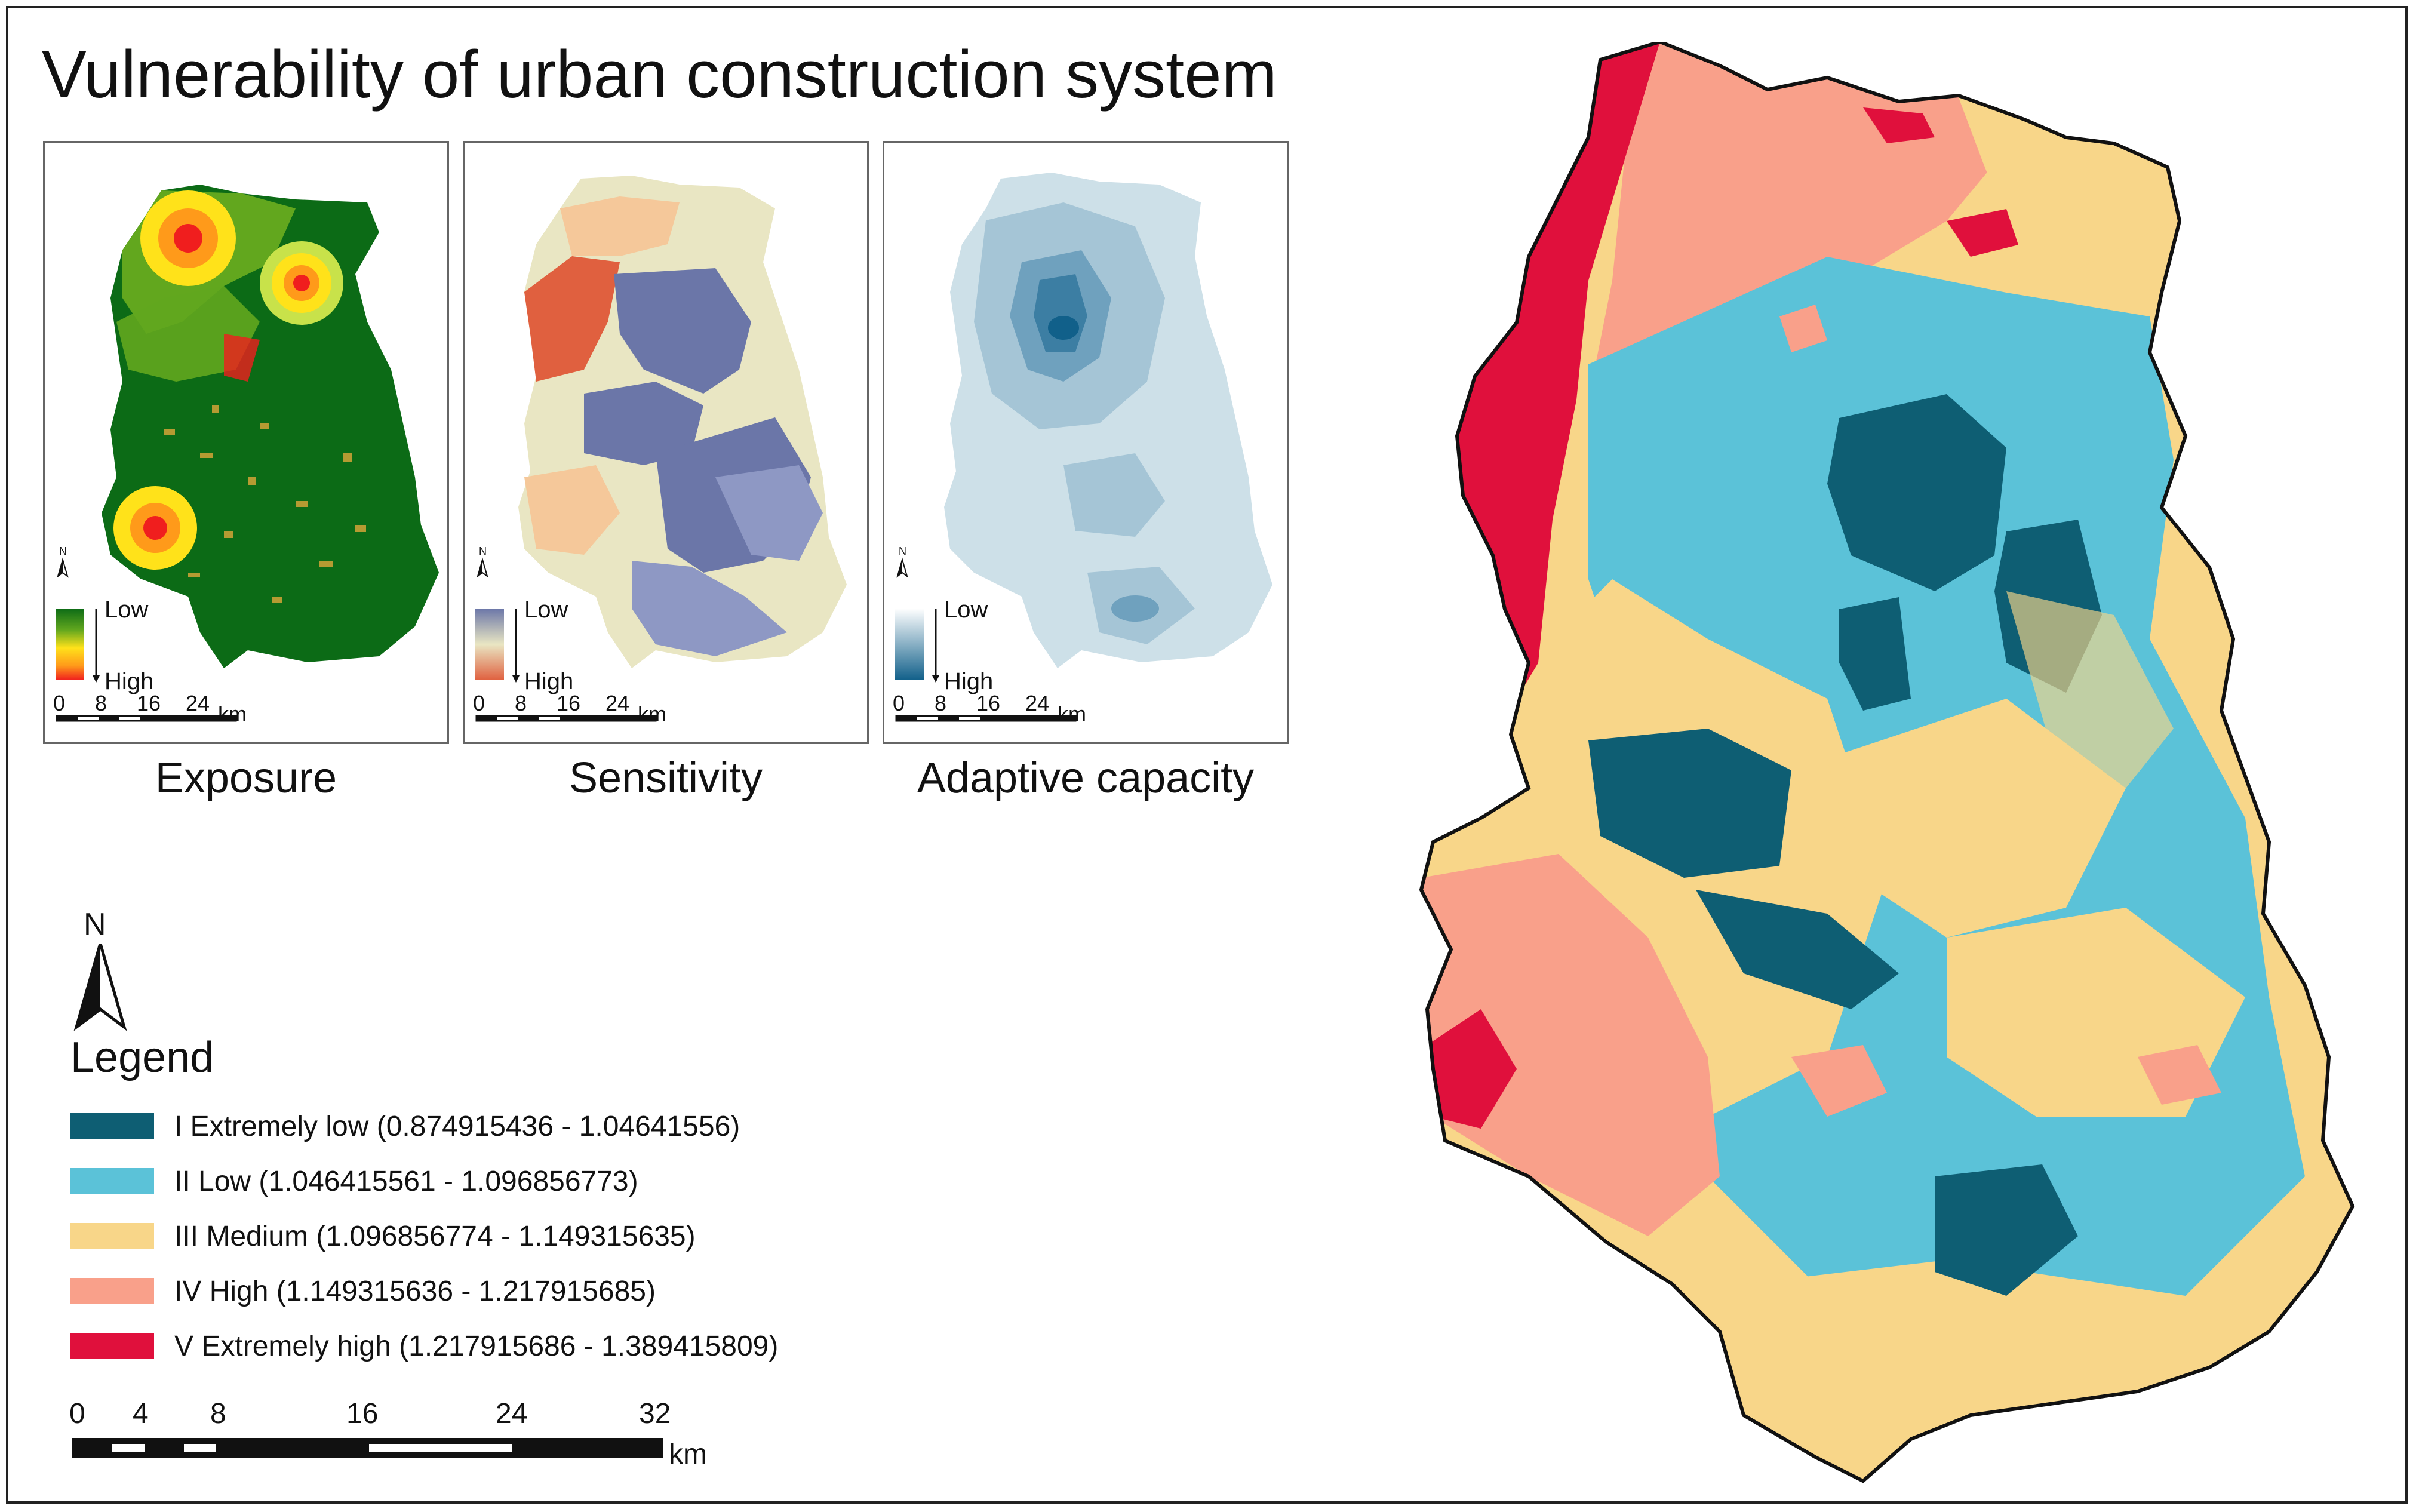 The width and height of the screenshot is (2416, 1512). What do you see at coordinates (246, 778) in the screenshot?
I see `exposure-caption: Exposure` at bounding box center [246, 778].